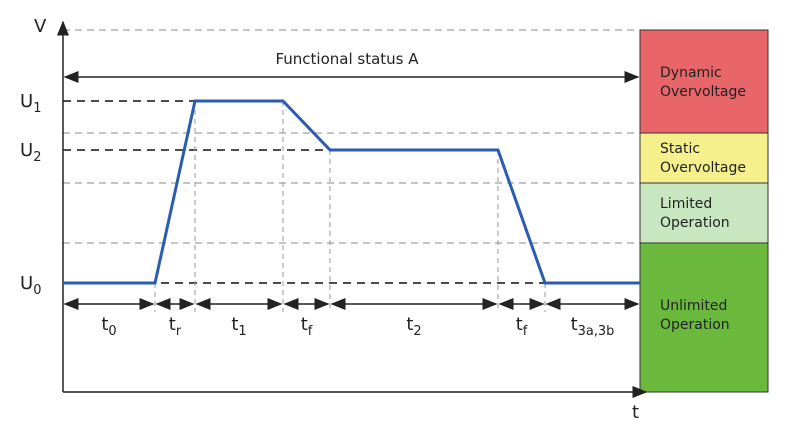  I want to click on zone-static, so click(704, 158).